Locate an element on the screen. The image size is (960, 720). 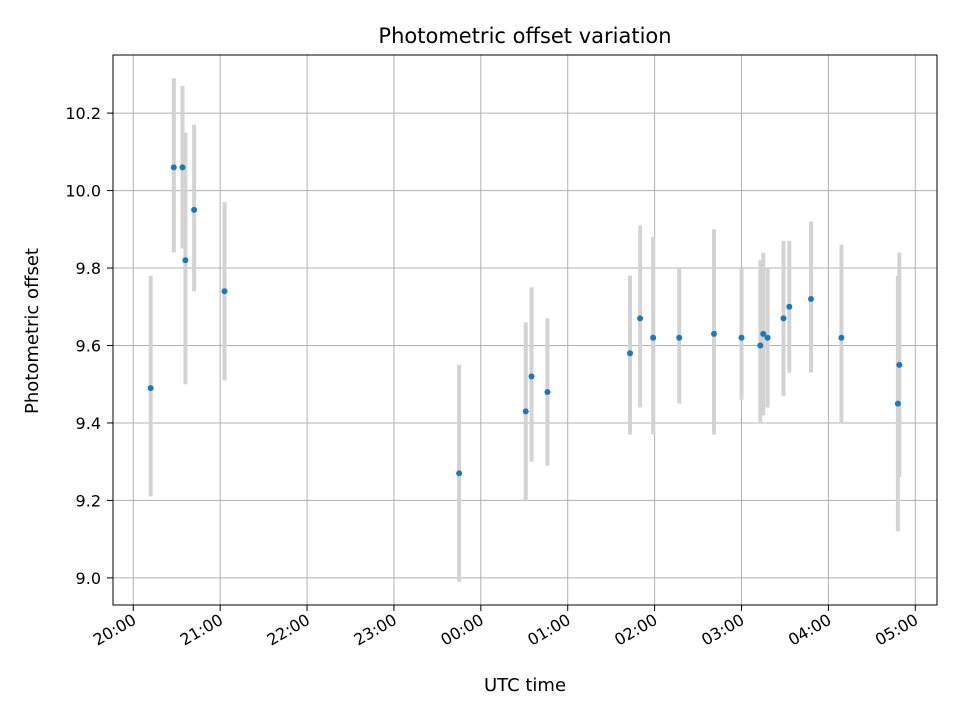
chart-title: Photometric offset variation is located at coordinates (524, 36).